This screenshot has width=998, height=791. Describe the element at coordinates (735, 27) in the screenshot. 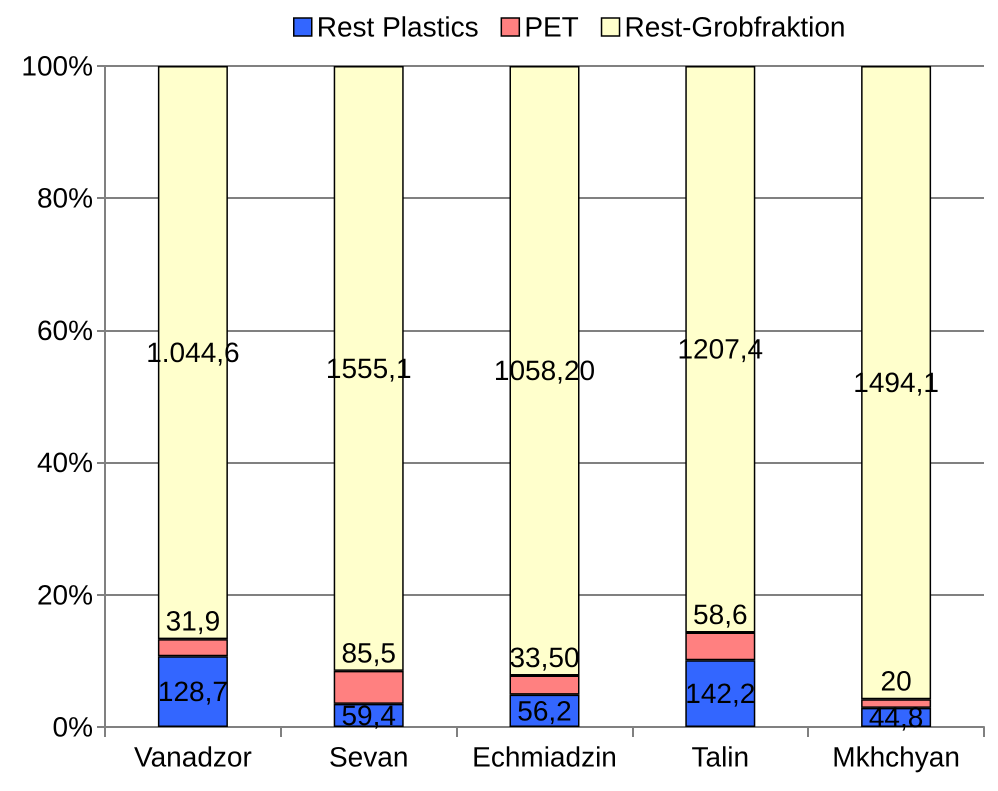

I see `legend-label: Rest-Grobfraktion` at that location.